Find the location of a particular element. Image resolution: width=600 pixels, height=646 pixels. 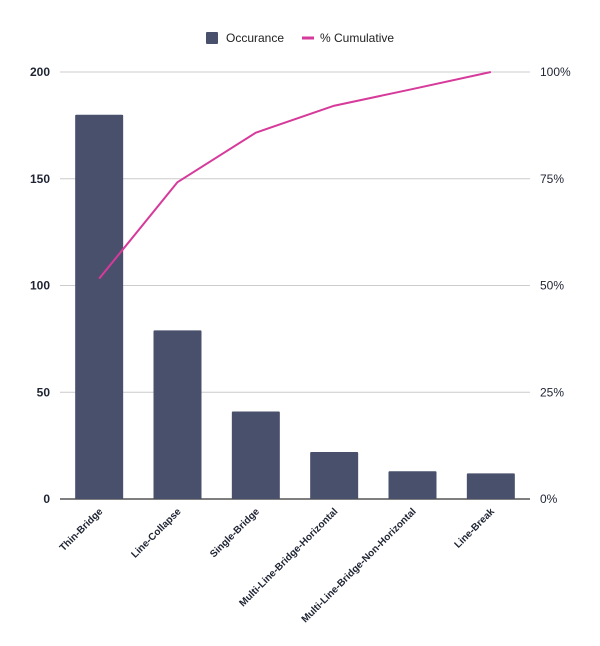

legend-label-cumulative: % Cumulative is located at coordinates (357, 38).